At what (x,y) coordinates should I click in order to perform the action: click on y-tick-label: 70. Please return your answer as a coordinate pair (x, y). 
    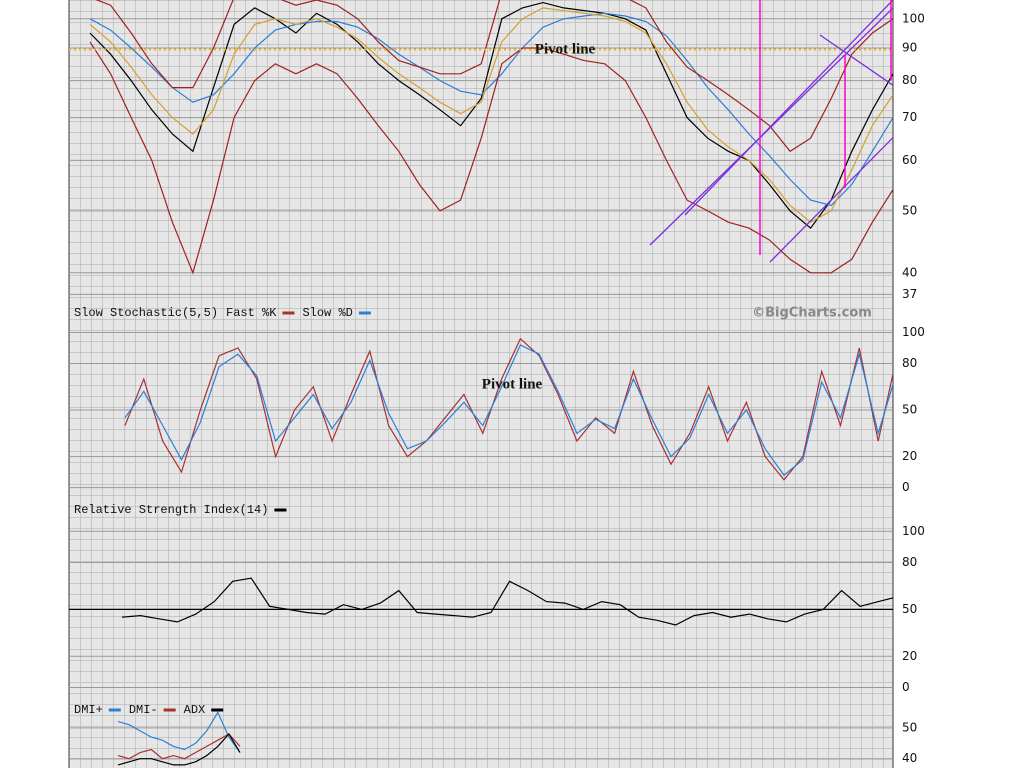
    Looking at the image, I should click on (909, 117).